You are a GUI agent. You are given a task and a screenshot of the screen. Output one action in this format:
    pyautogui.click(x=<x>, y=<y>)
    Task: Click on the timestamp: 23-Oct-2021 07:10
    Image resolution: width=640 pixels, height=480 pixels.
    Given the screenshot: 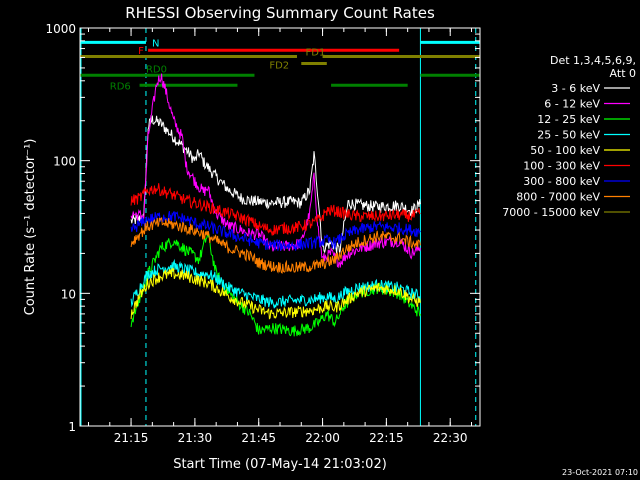 What is the action you would take?
    pyautogui.click(x=600, y=472)
    